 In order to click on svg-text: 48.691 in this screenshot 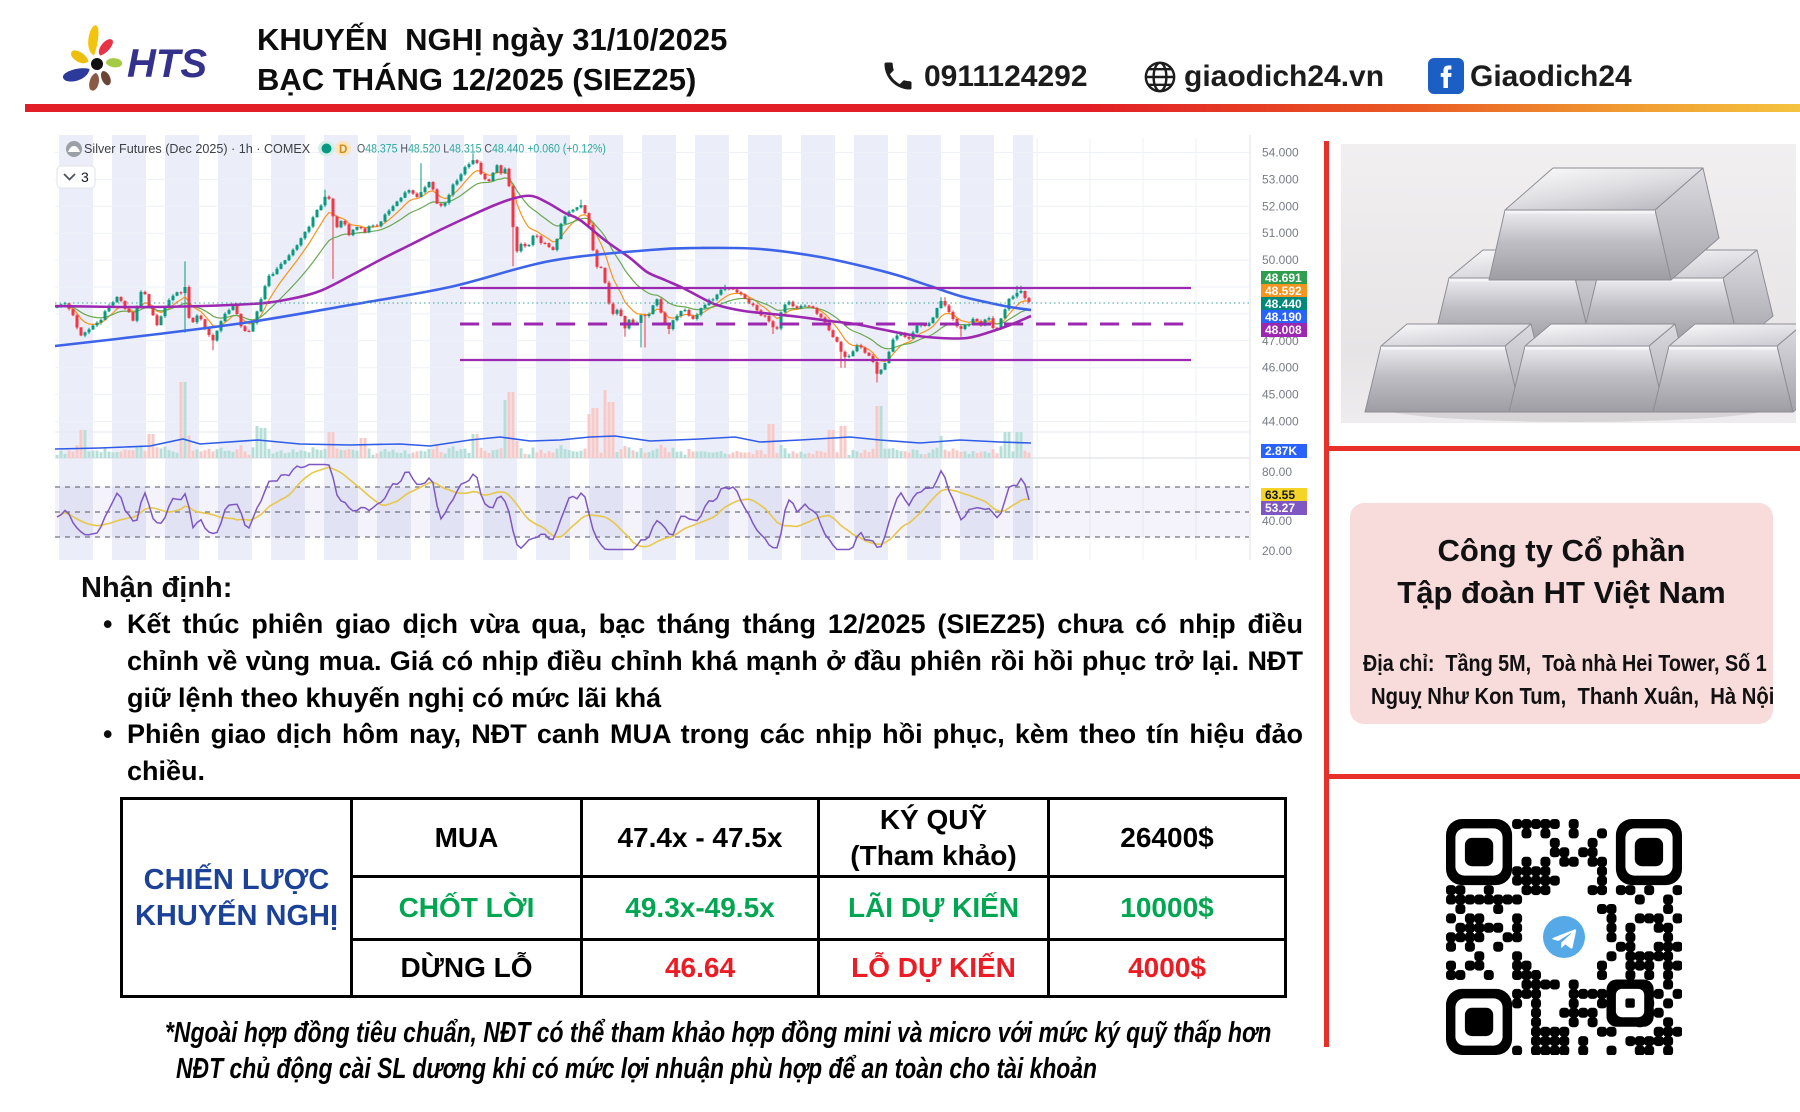, I will do `click(1283, 278)`.